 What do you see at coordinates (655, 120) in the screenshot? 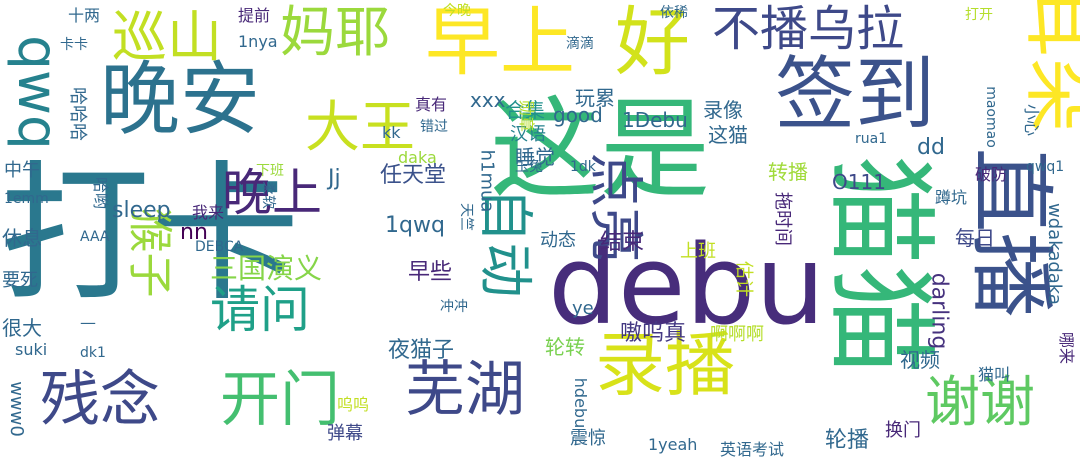
I see `word-cloud-word: 1Debu` at bounding box center [655, 120].